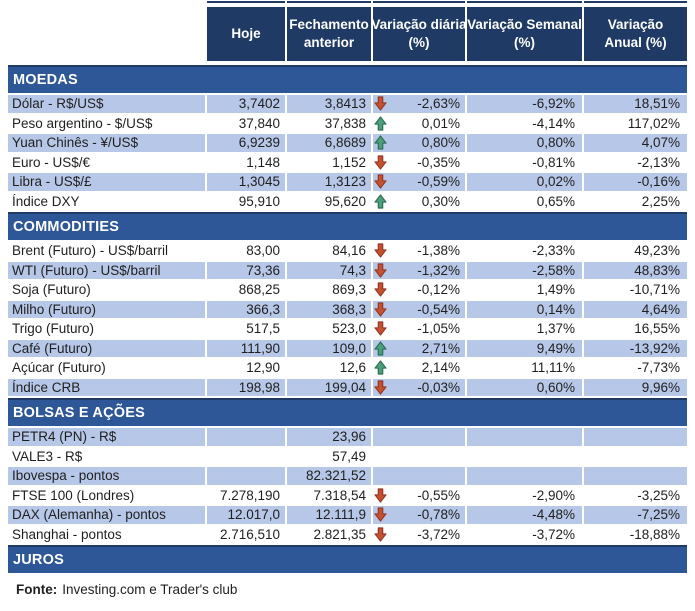 The height and width of the screenshot is (611, 695). Describe the element at coordinates (555, 348) in the screenshot. I see `variacao-semanal-cell-value: 9,49%` at that location.